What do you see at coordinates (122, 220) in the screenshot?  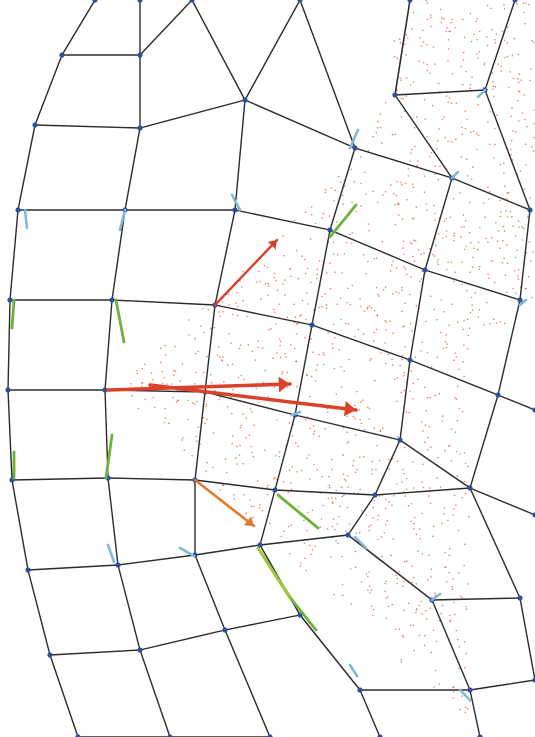 I see `vector-light-blue` at bounding box center [122, 220].